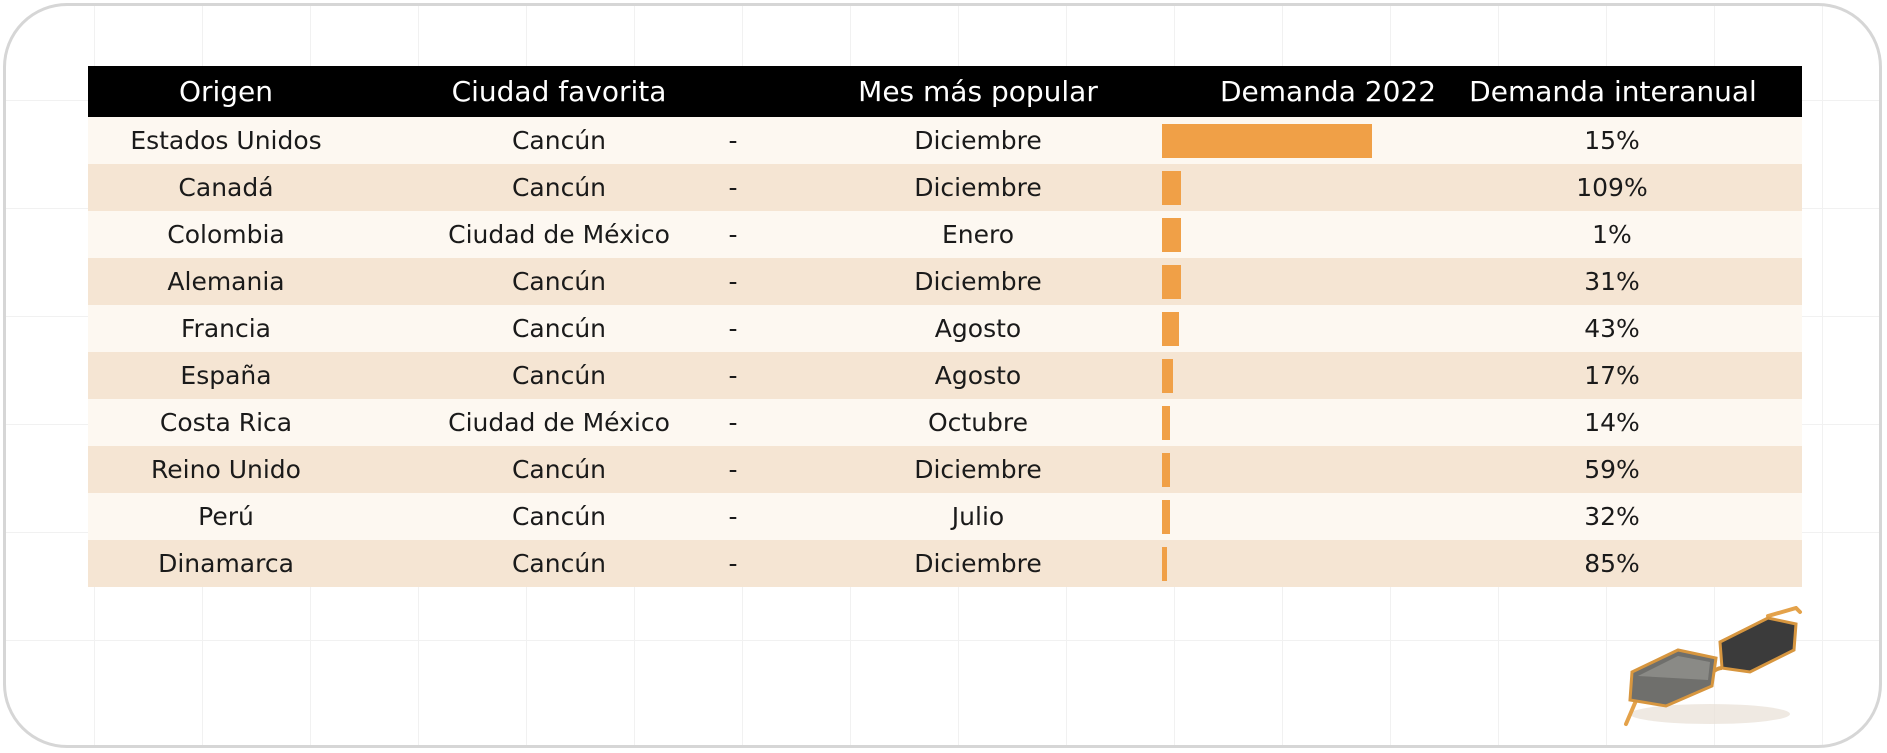 The image size is (1887, 753). Describe the element at coordinates (226, 187) in the screenshot. I see `cell-origin: Canadá` at that location.